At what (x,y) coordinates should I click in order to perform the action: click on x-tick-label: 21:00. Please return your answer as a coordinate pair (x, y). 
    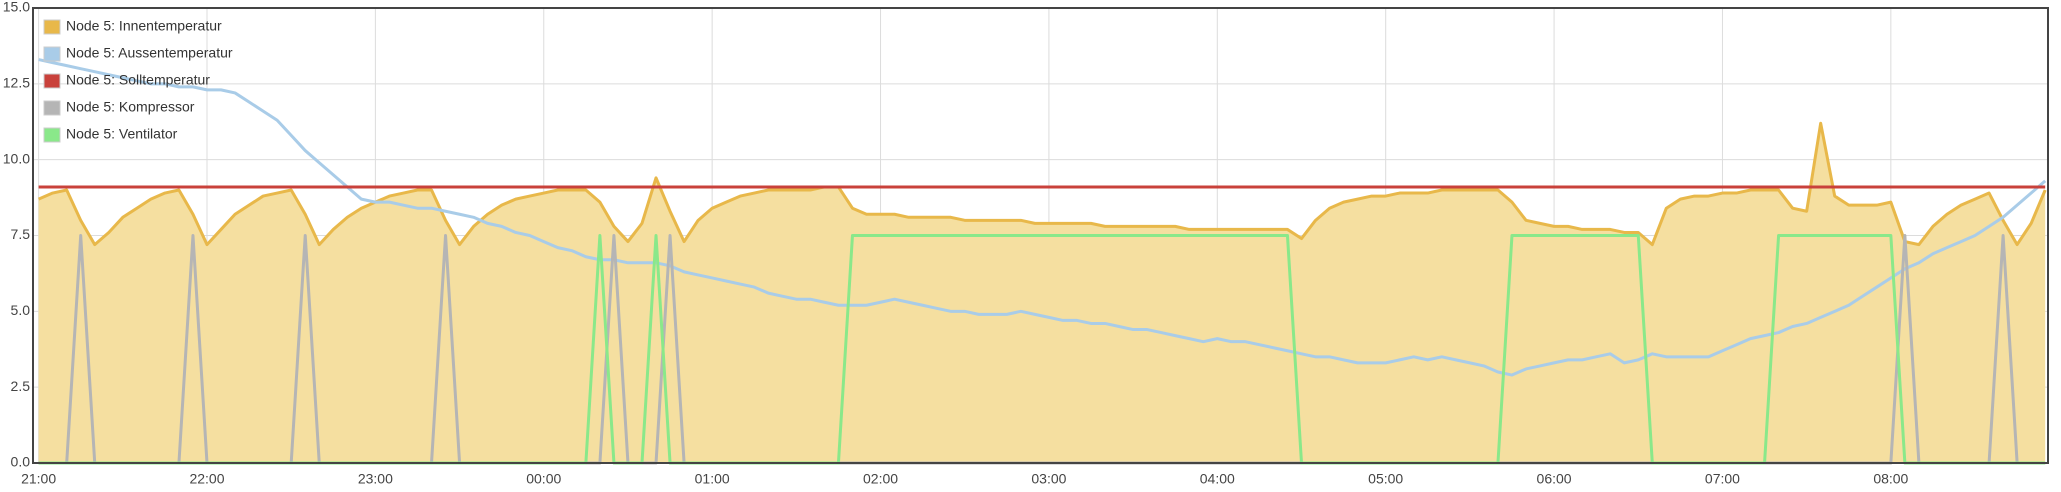
    Looking at the image, I should click on (38, 479).